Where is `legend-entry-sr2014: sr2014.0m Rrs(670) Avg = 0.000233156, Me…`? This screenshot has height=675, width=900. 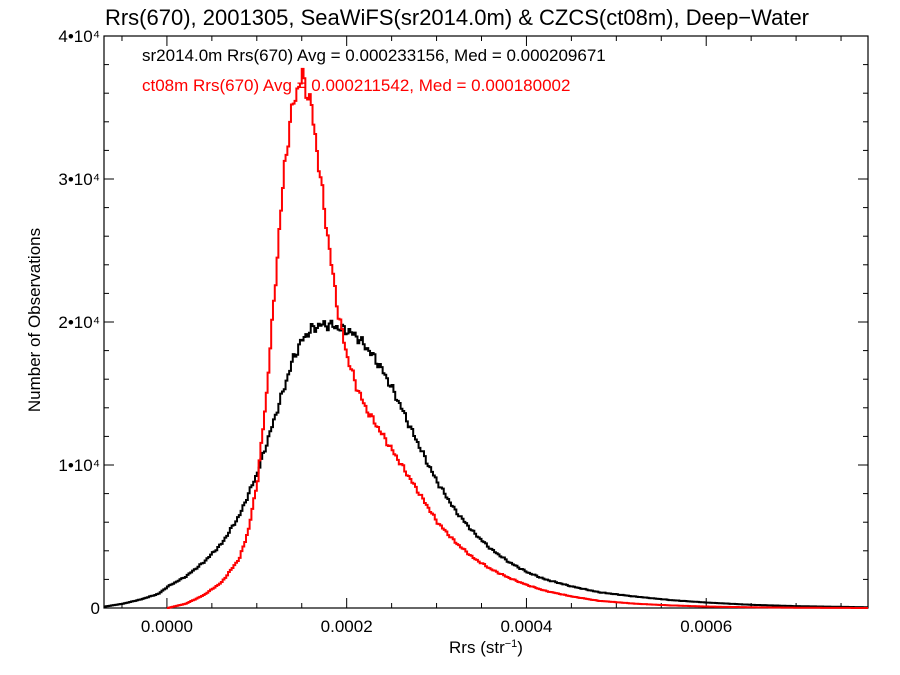 legend-entry-sr2014: sr2014.0m Rrs(670) Avg = 0.000233156, Me… is located at coordinates (374, 55).